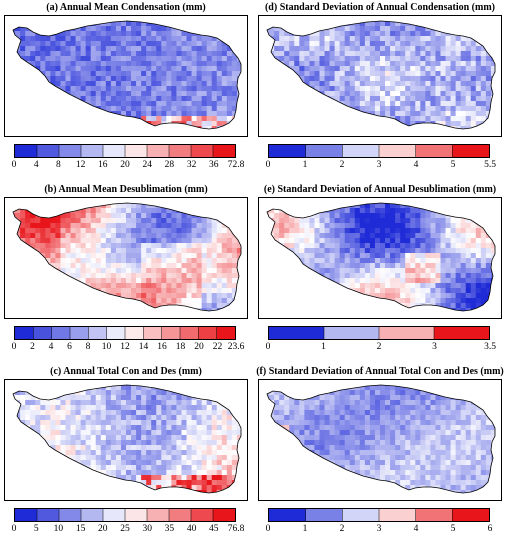  Describe the element at coordinates (103, 165) in the screenshot. I see `colorbar-tick-label: 16` at that location.